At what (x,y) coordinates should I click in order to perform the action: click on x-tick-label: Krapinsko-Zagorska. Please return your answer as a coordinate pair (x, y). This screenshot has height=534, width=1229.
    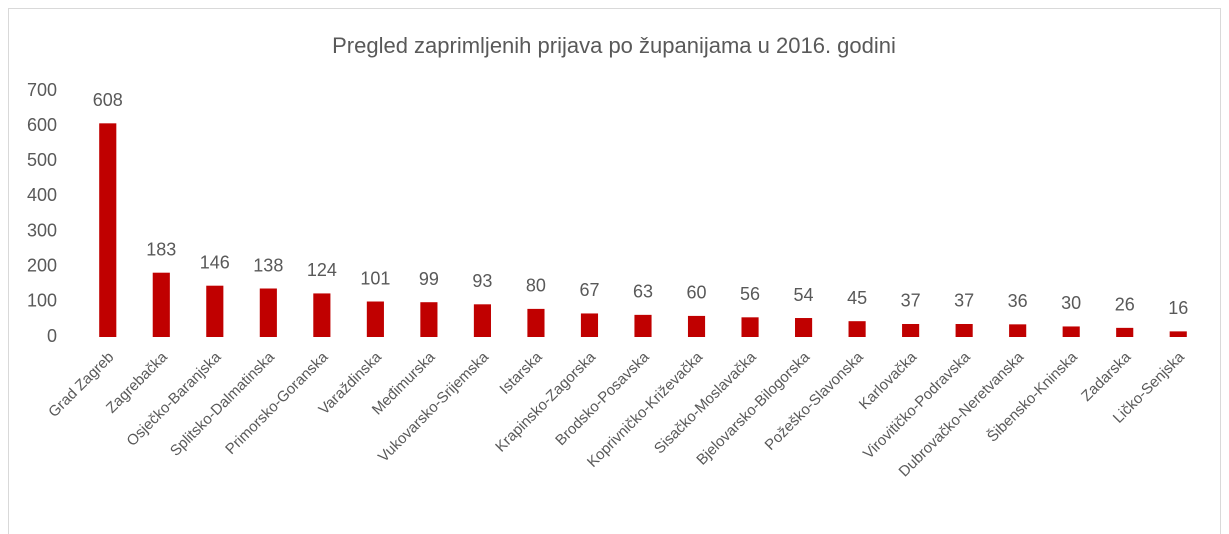
    Looking at the image, I should click on (545, 401).